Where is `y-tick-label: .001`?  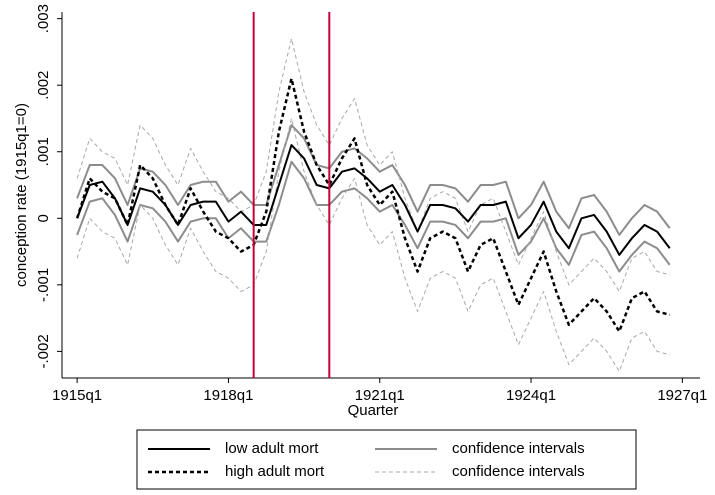 y-tick-label: .001 is located at coordinates (43, 151).